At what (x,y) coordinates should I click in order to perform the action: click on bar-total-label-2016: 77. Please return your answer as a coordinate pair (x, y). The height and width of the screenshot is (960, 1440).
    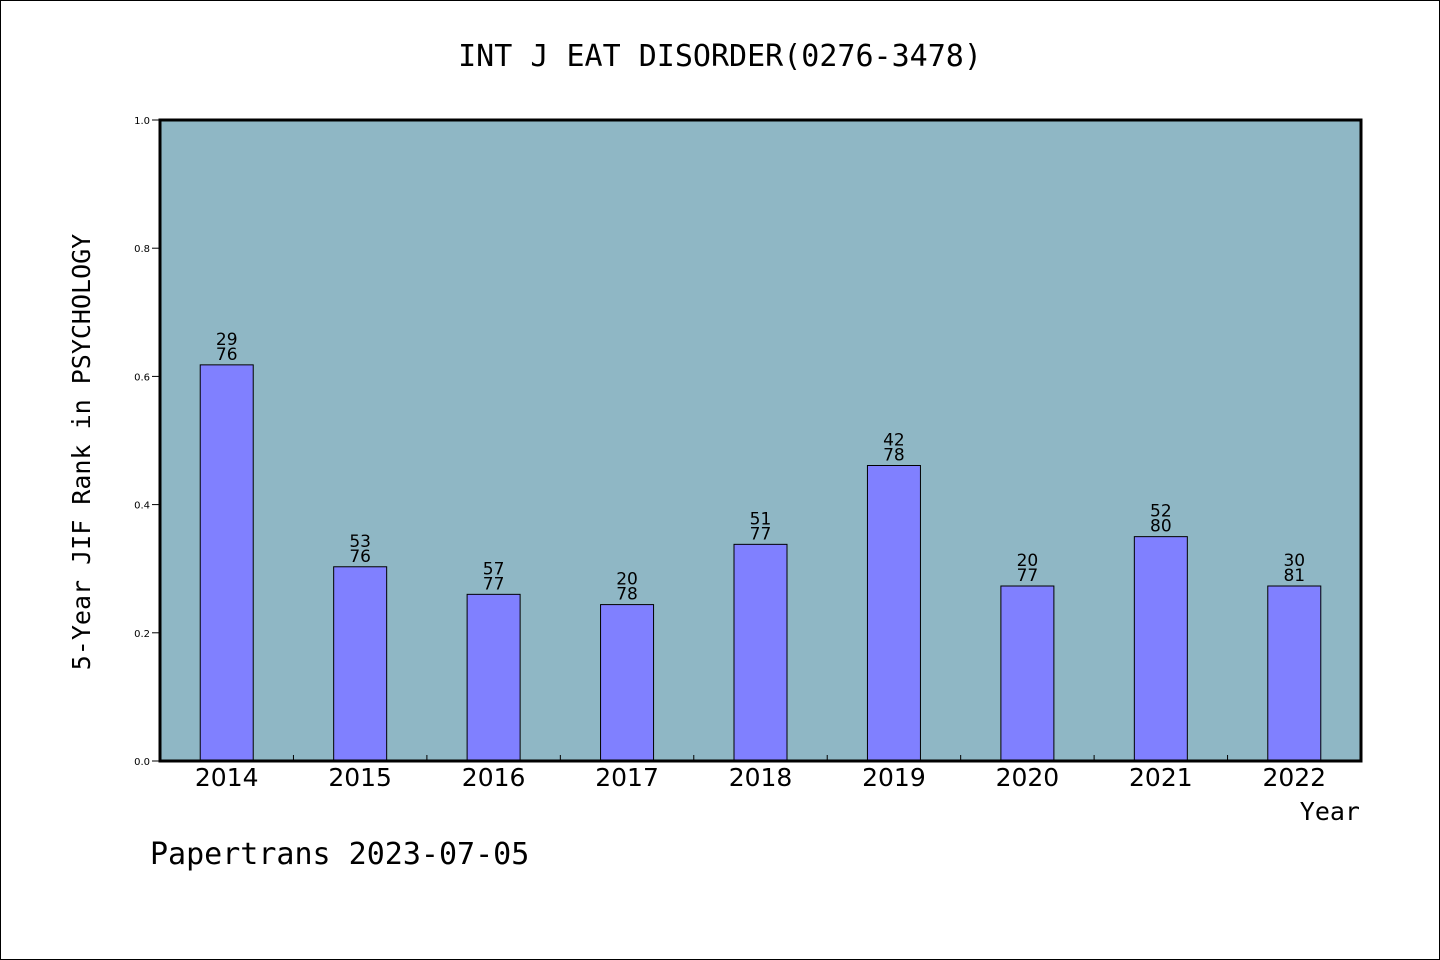
    Looking at the image, I should click on (494, 584).